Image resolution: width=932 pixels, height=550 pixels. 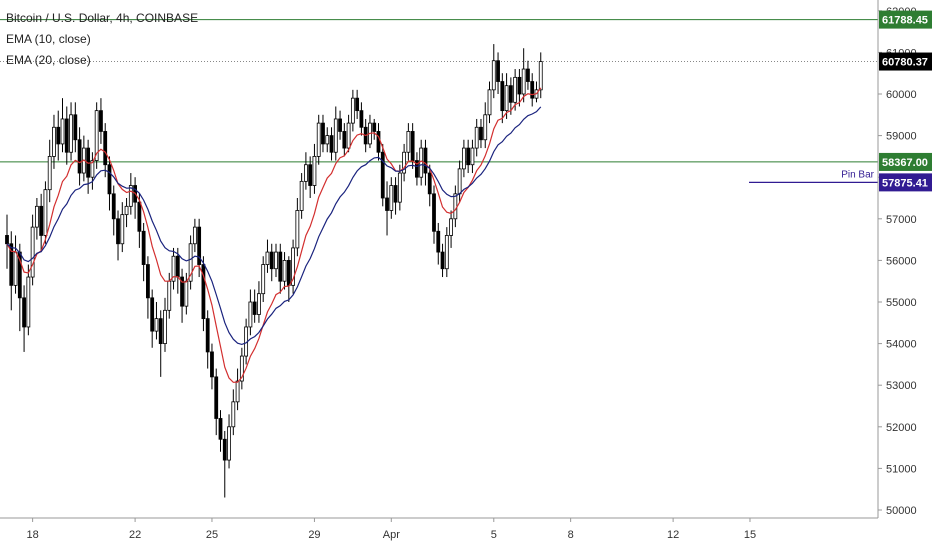 I want to click on time-axis: 18 22 25 29 Apr 5 8 12 15, so click(x=439, y=529).